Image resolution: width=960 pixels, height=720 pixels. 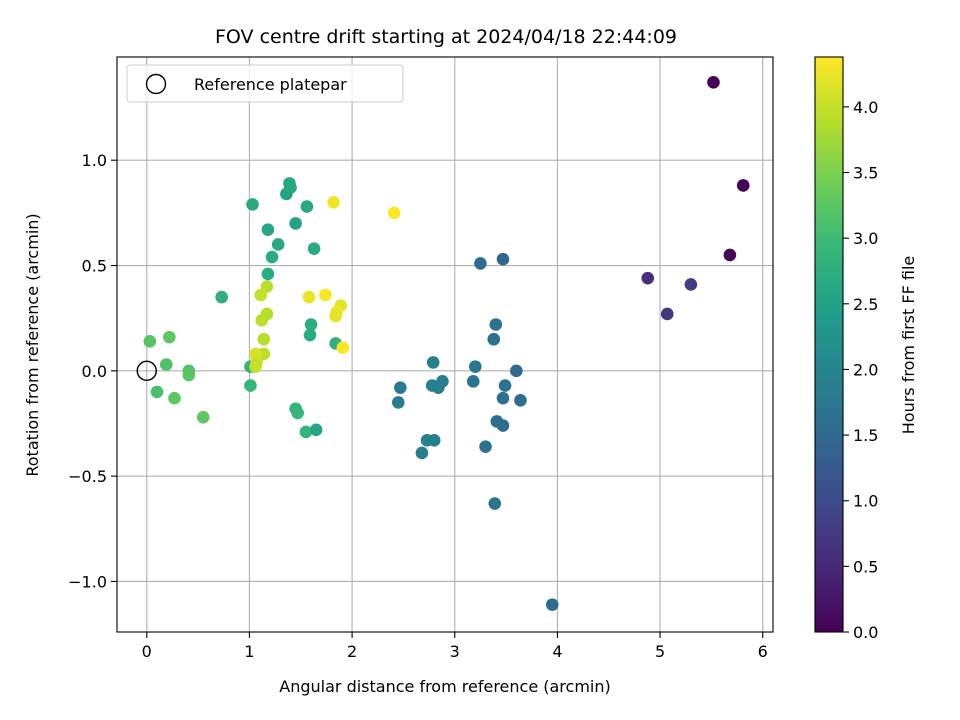 I want to click on colorbar-tick-label-2: 1.0, so click(x=865, y=501).